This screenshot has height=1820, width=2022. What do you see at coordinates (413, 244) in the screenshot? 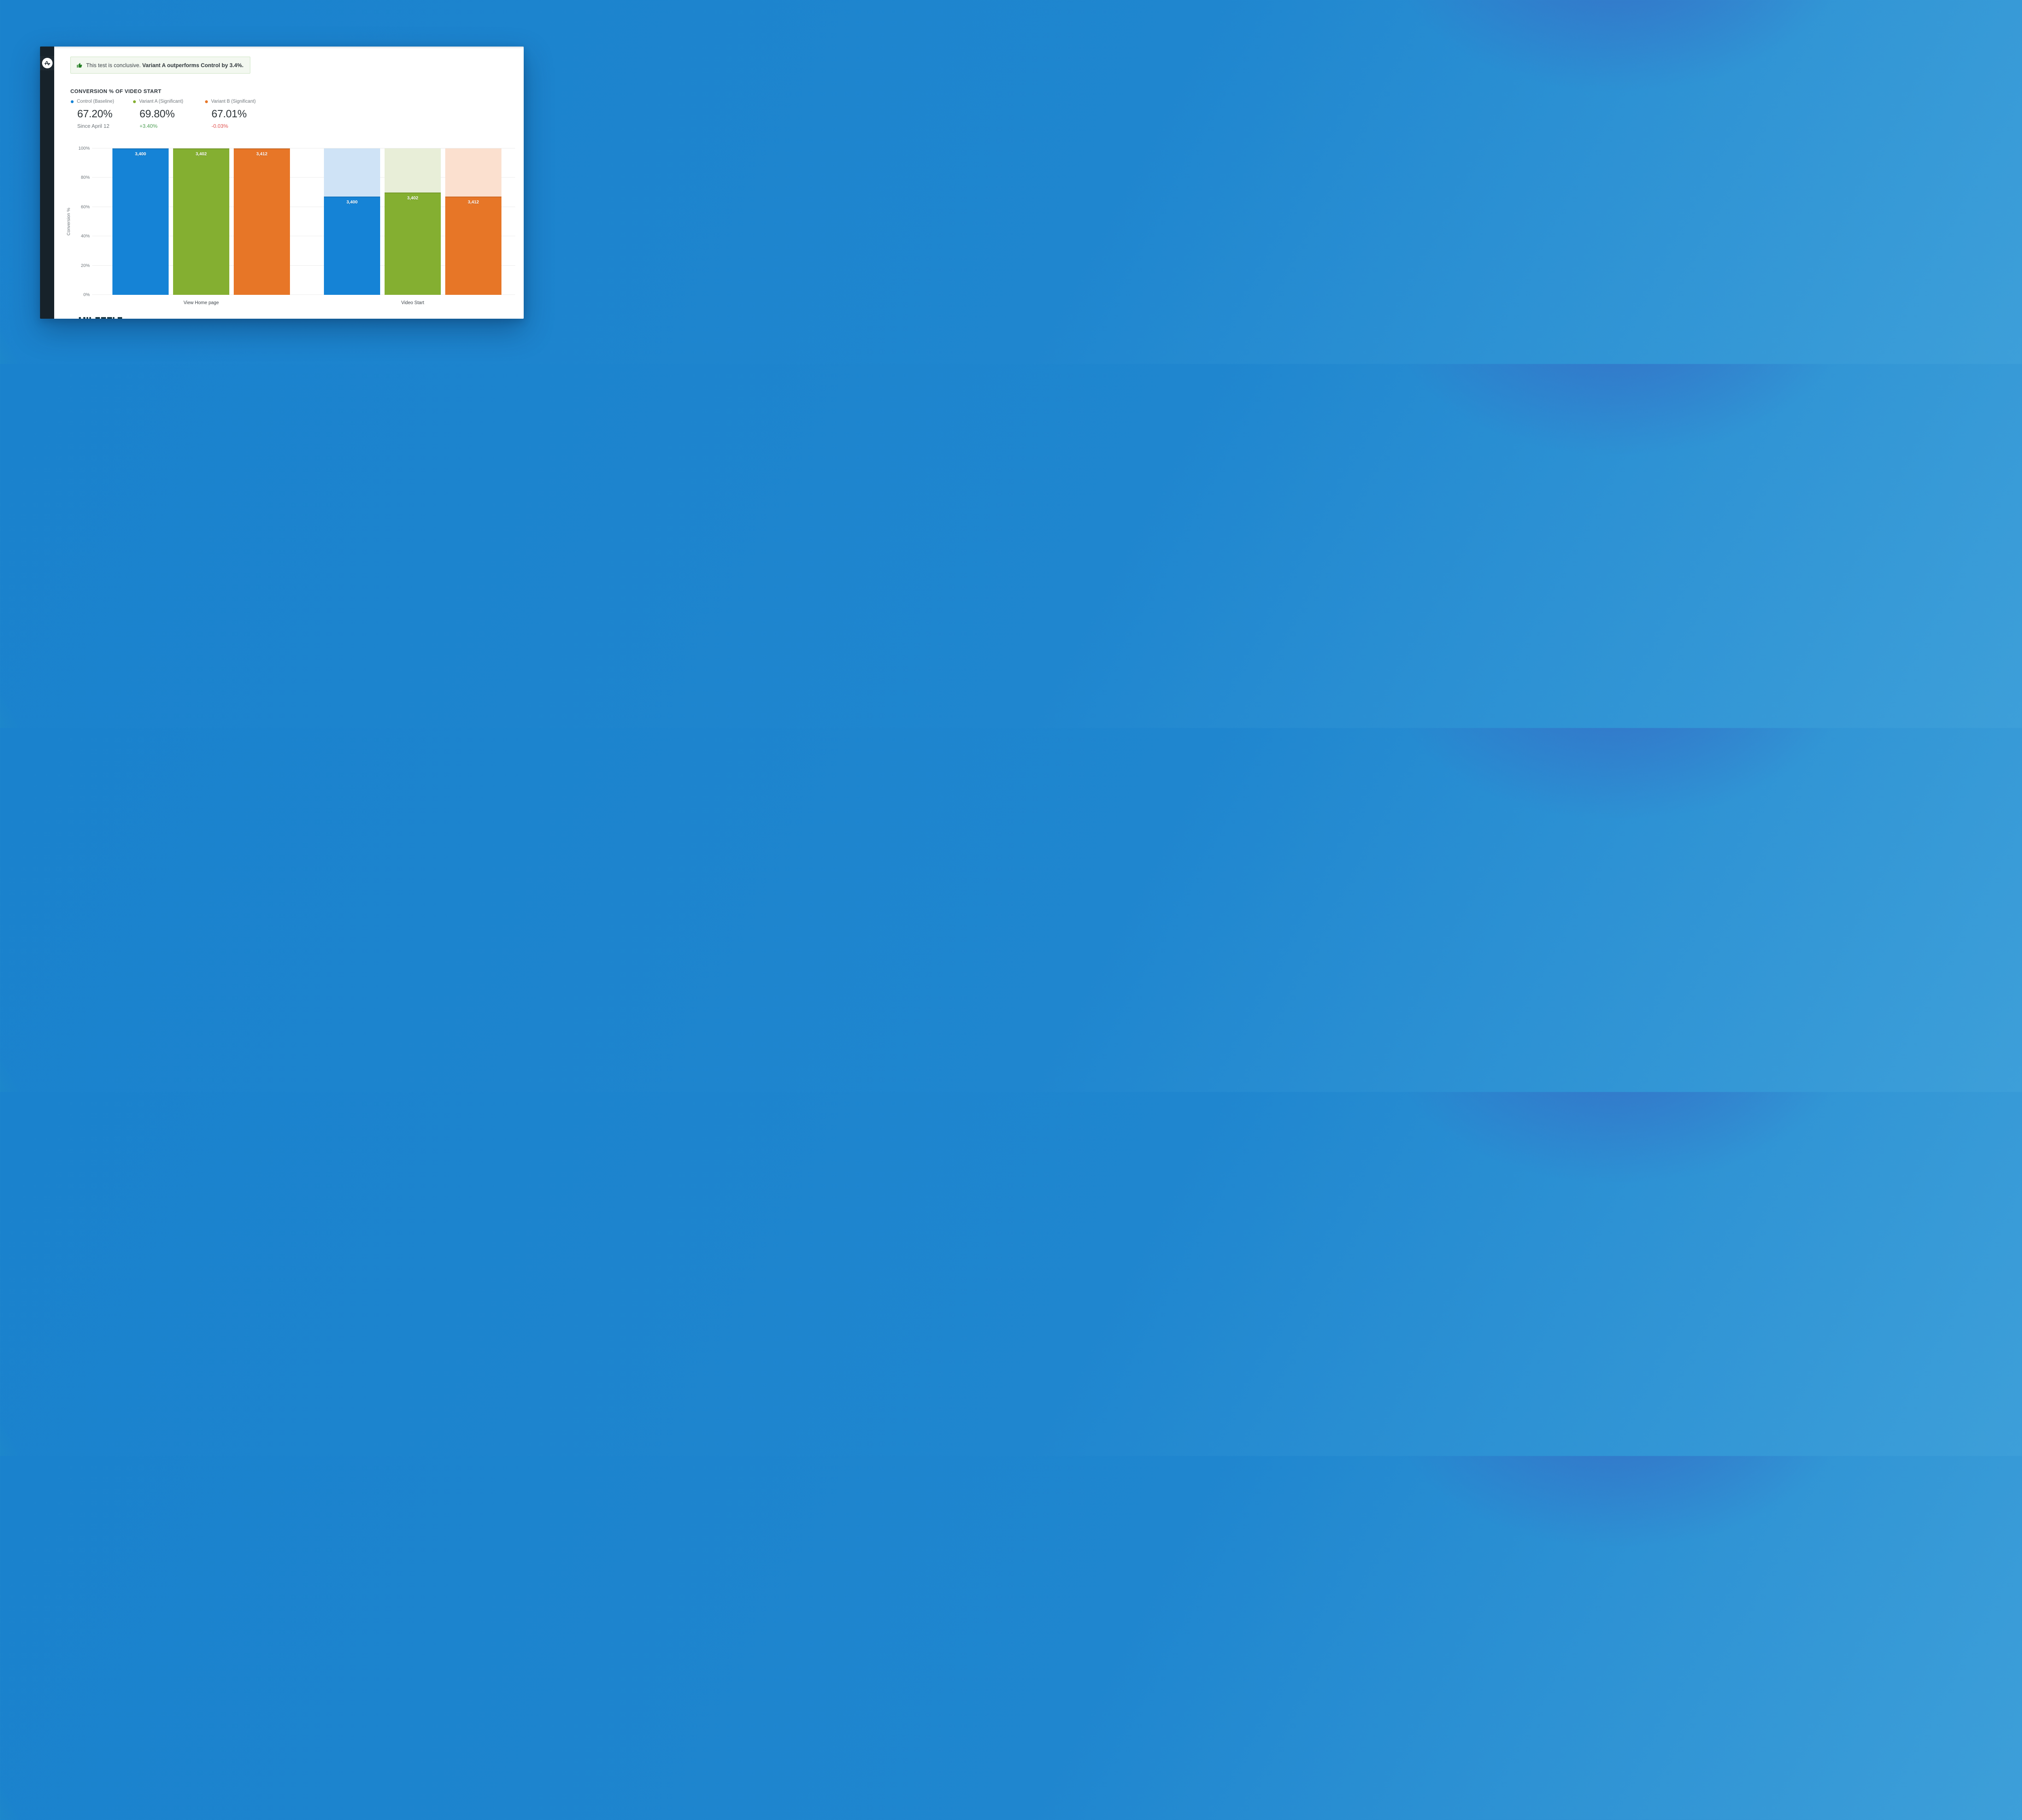
I see `bar-variant-a-video-start` at bounding box center [413, 244].